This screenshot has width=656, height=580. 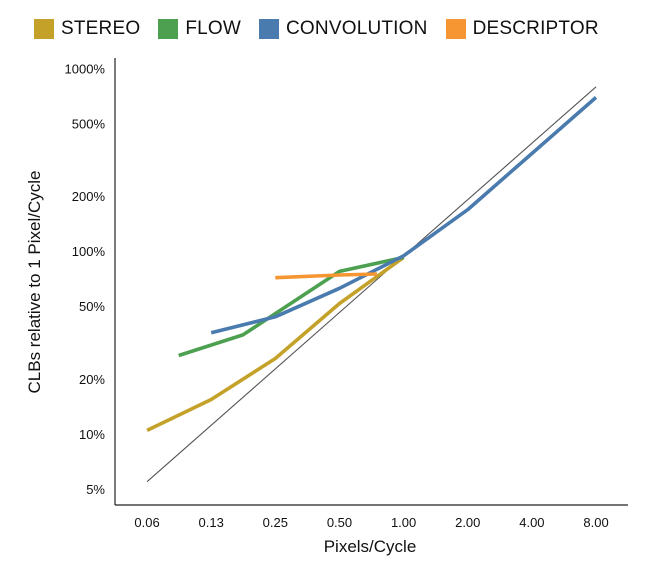 I want to click on legend-label-stereo: STEREO, so click(x=101, y=28).